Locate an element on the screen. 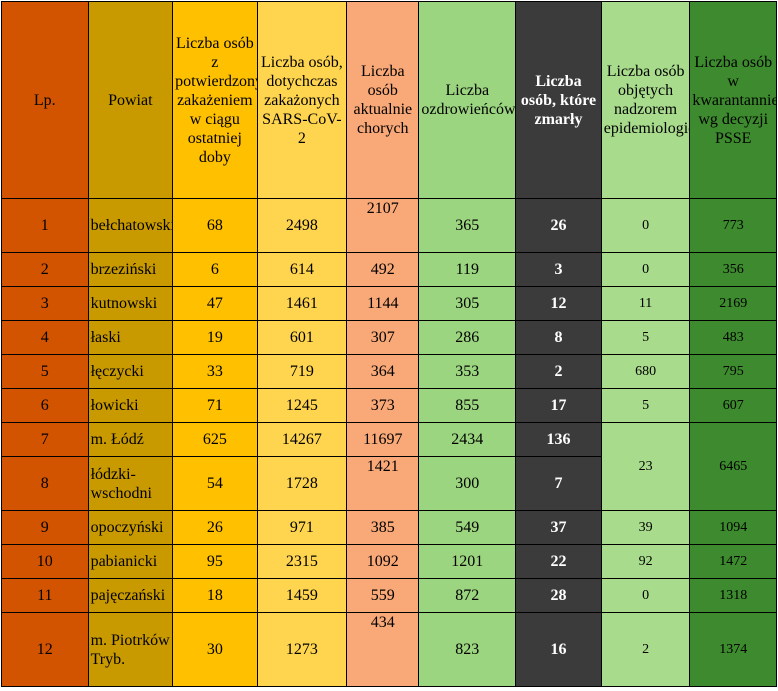 This screenshot has height=691, width=778. cell-supervision: 92 is located at coordinates (645, 561).